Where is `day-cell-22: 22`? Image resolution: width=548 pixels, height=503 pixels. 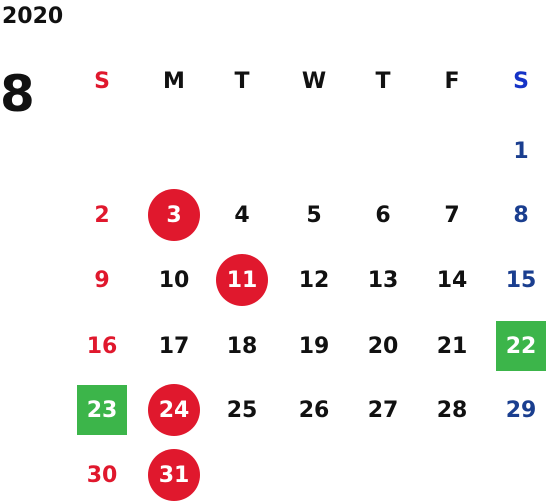 day-cell-22: 22 is located at coordinates (517, 346).